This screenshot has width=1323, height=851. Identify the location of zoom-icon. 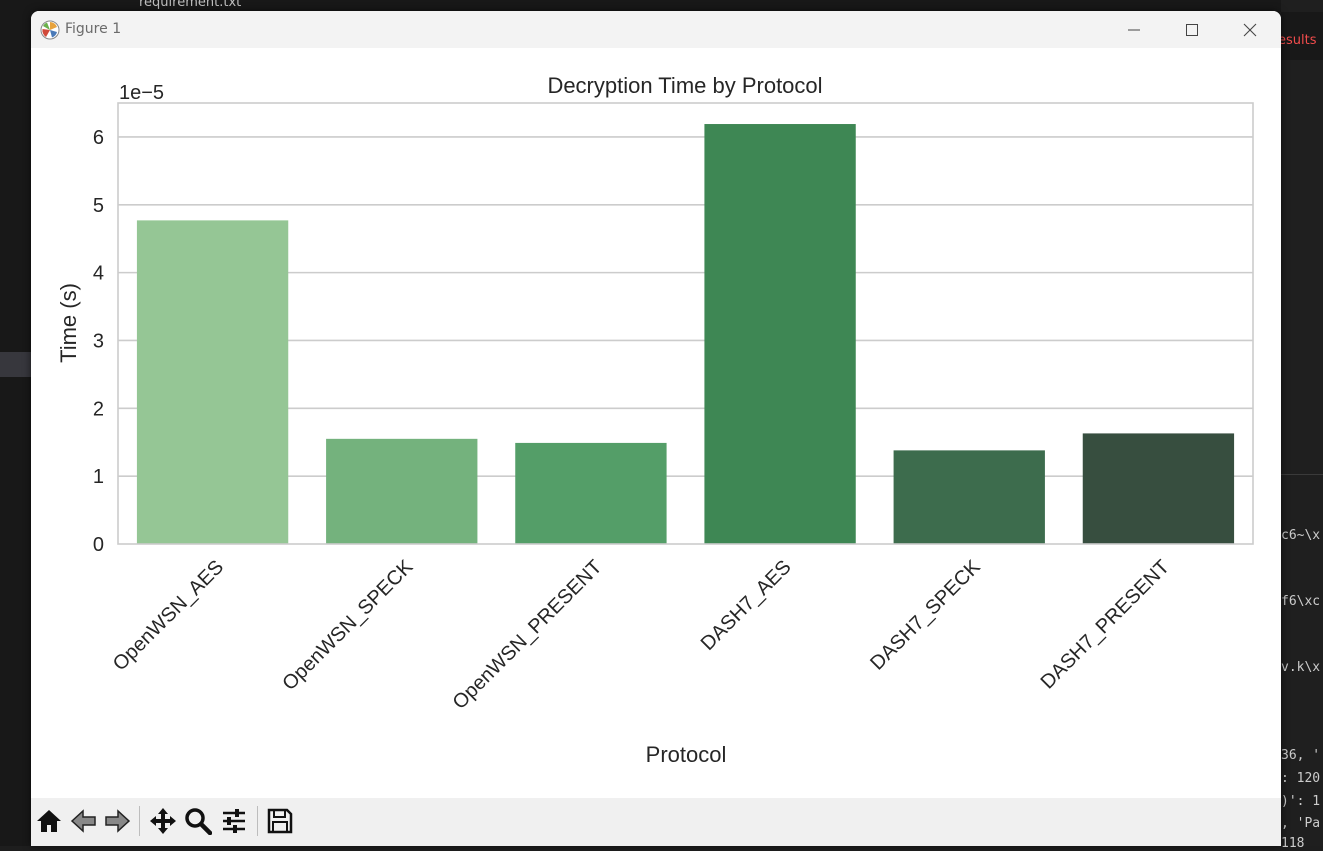
(198, 821).